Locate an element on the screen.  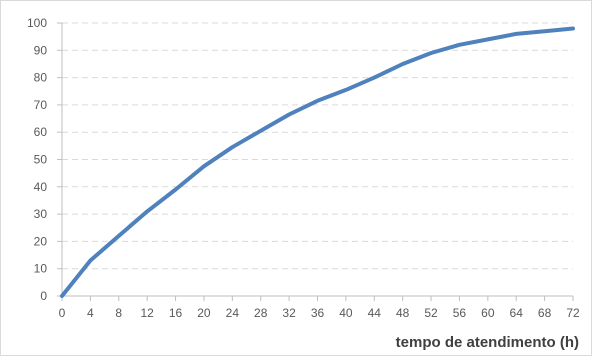
x-tick-label-28: 28 is located at coordinates (261, 313).